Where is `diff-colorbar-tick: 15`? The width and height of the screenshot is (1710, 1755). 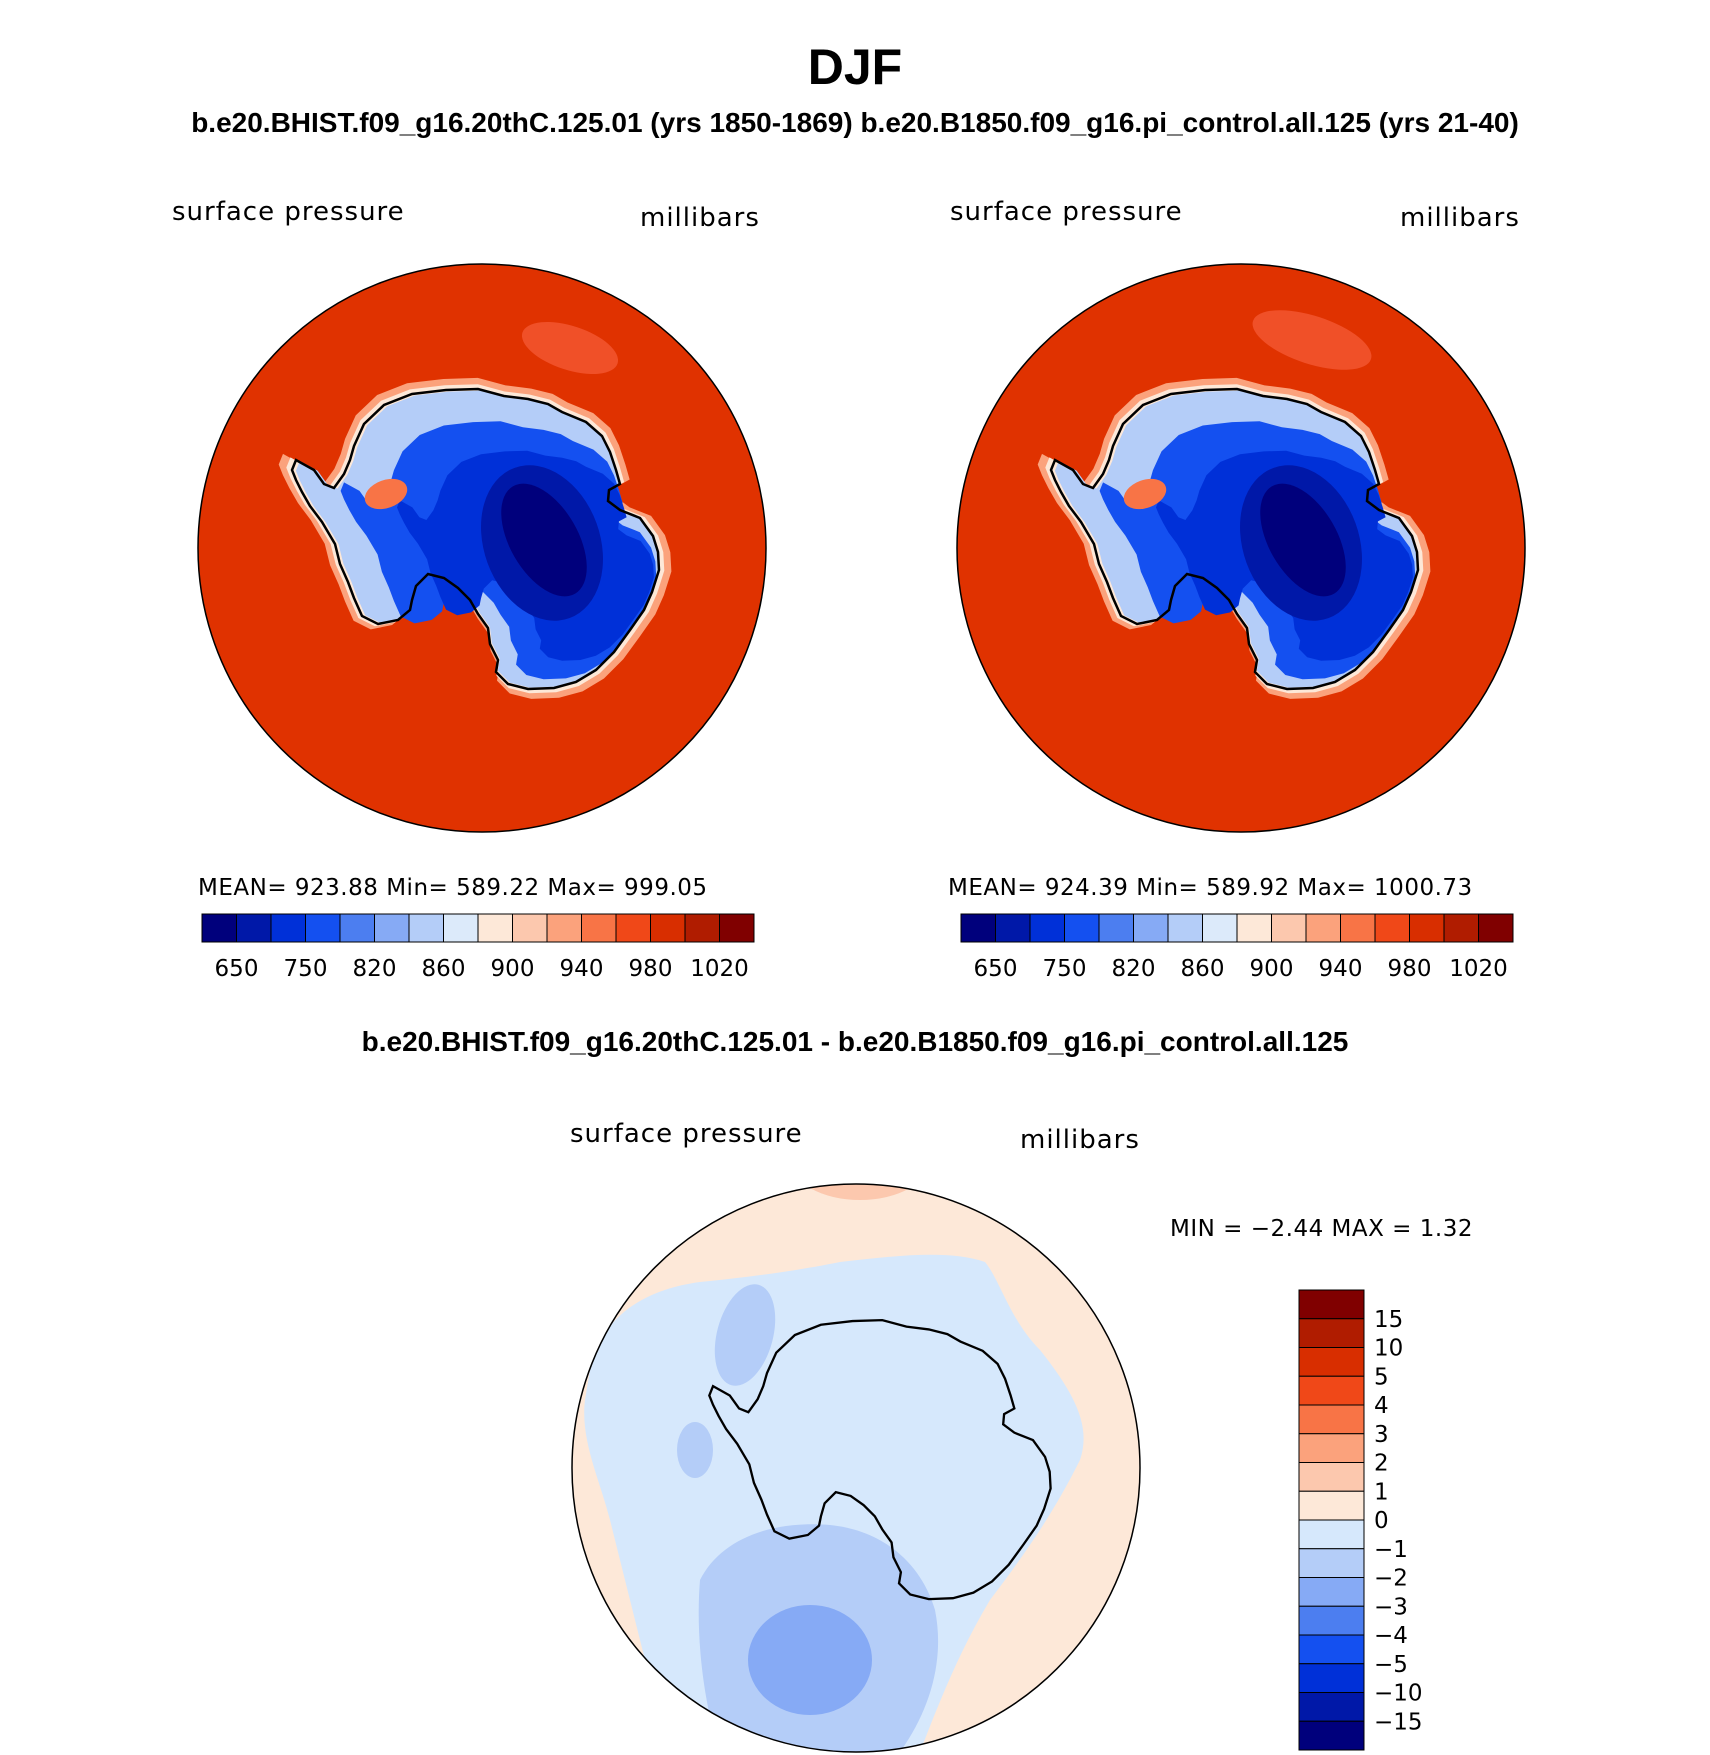
diff-colorbar-tick: 15 is located at coordinates (1388, 1320).